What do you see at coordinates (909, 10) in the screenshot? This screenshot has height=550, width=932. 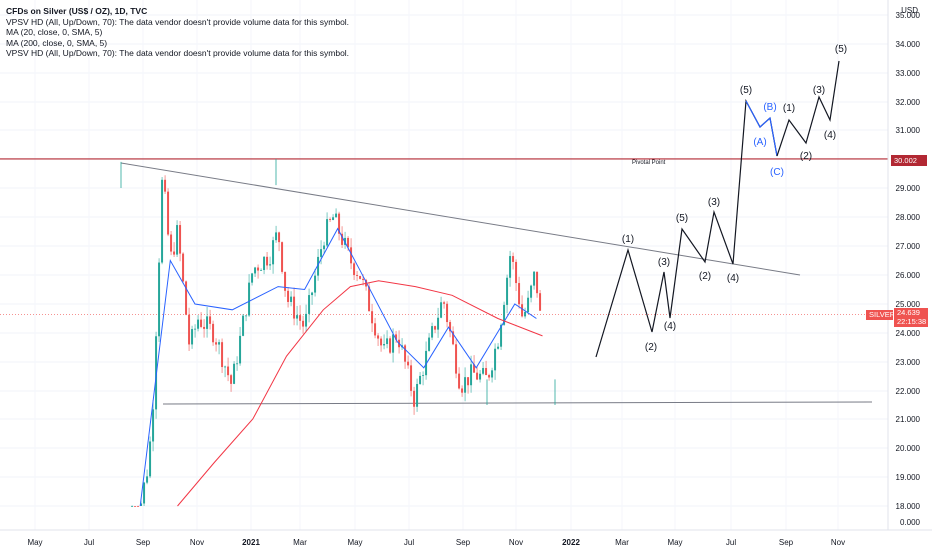 I see `currency-label: USD` at bounding box center [909, 10].